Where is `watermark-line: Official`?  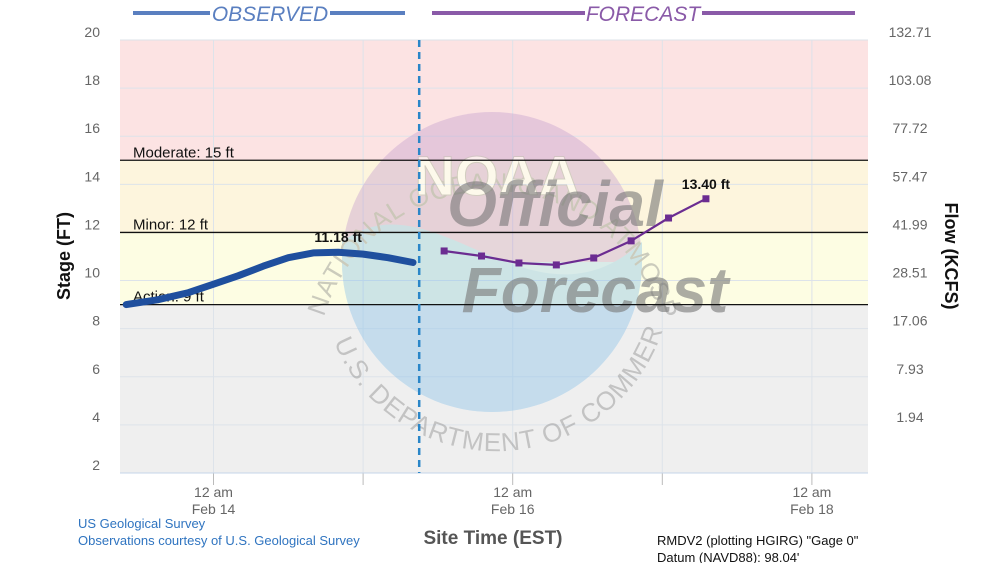 watermark-line: Official is located at coordinates (555, 204).